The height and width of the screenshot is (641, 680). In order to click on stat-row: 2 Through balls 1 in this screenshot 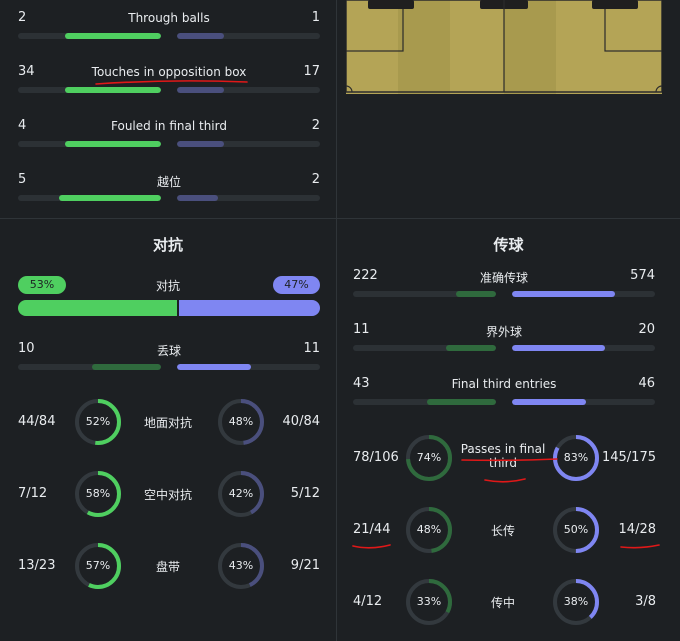, I will do `click(169, 30)`.